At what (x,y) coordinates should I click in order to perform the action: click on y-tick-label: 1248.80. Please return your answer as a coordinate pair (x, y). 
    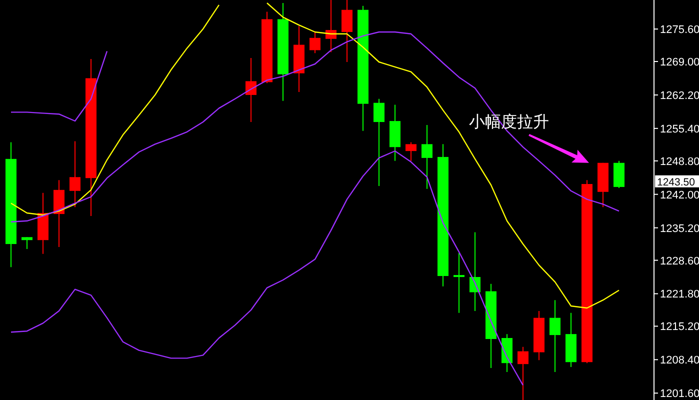
    Looking at the image, I should click on (679, 162).